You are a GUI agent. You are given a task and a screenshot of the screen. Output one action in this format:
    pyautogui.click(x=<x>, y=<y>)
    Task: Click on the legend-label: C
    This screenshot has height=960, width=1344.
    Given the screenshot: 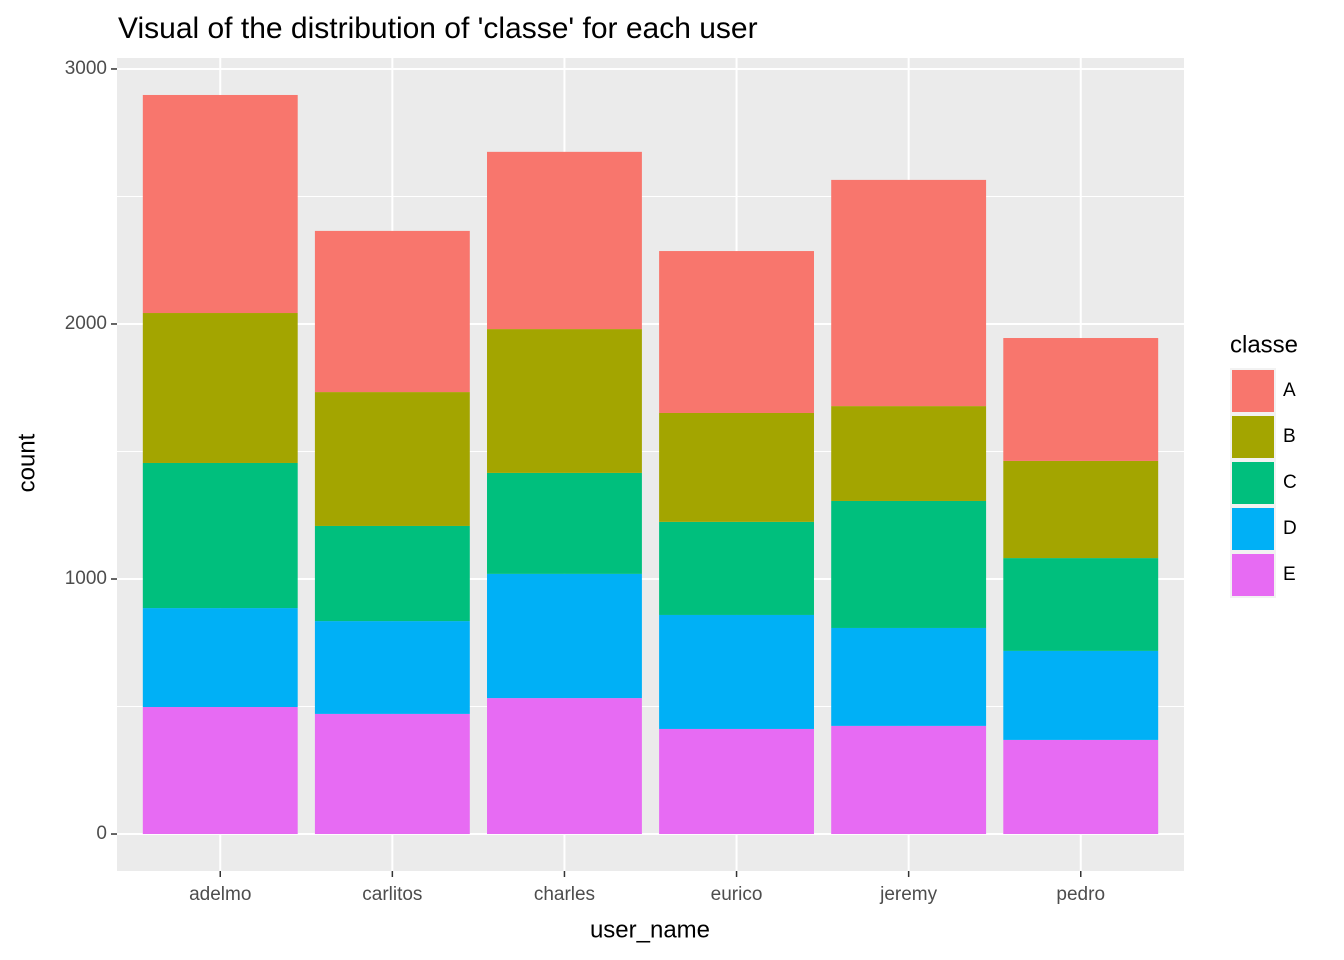 What is the action you would take?
    pyautogui.click(x=1290, y=482)
    